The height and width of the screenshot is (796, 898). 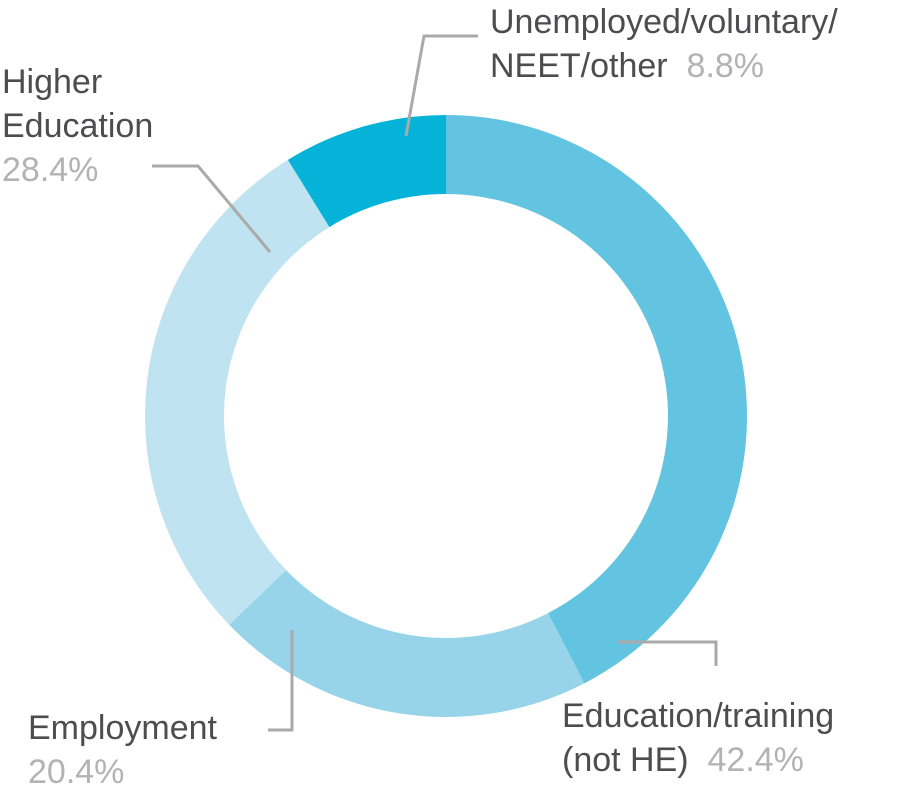 What do you see at coordinates (50, 170) in the screenshot?
I see `value-higher-education: 28.4%` at bounding box center [50, 170].